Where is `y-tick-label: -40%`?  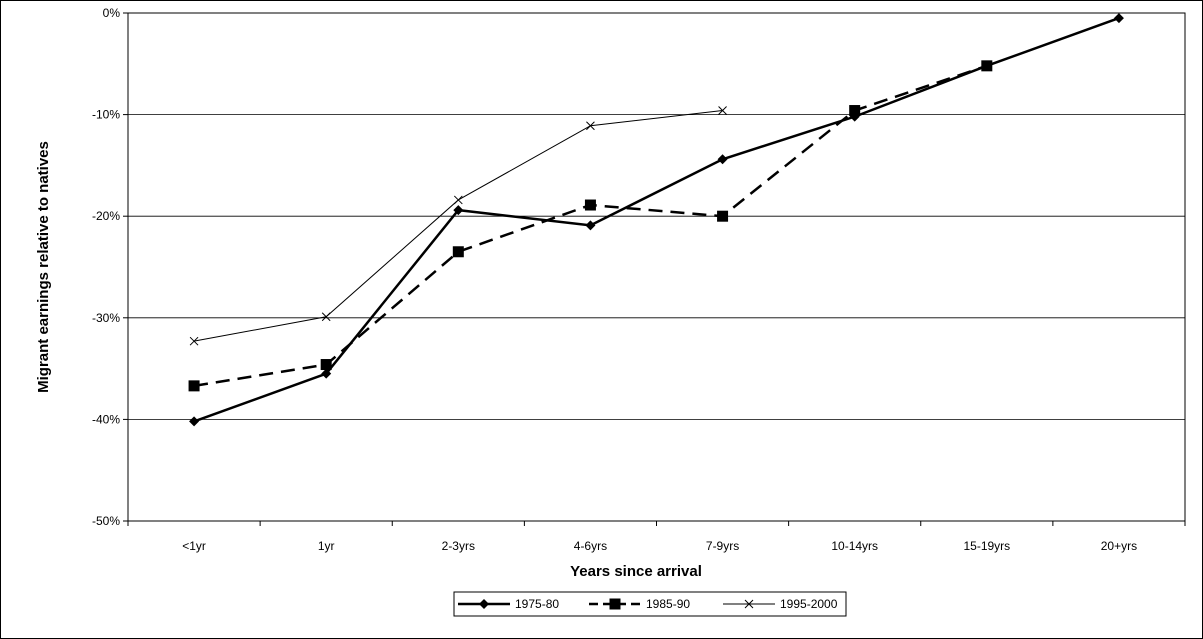 y-tick-label: -40% is located at coordinates (106, 419).